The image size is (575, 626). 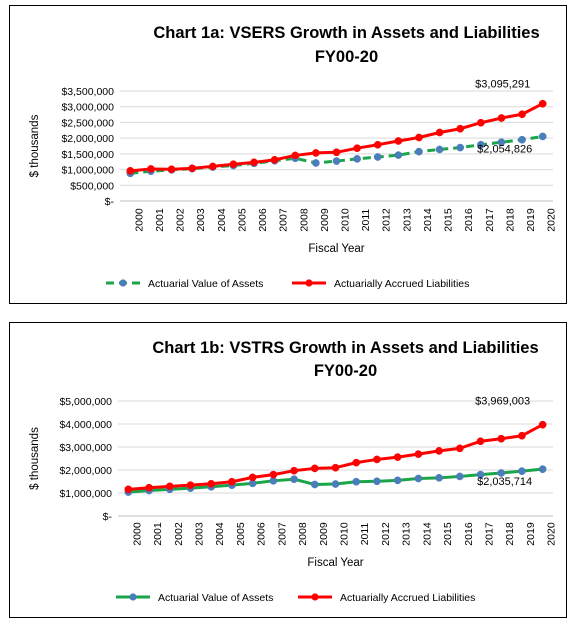 I want to click on data-label: $2,054,826, so click(x=504, y=149).